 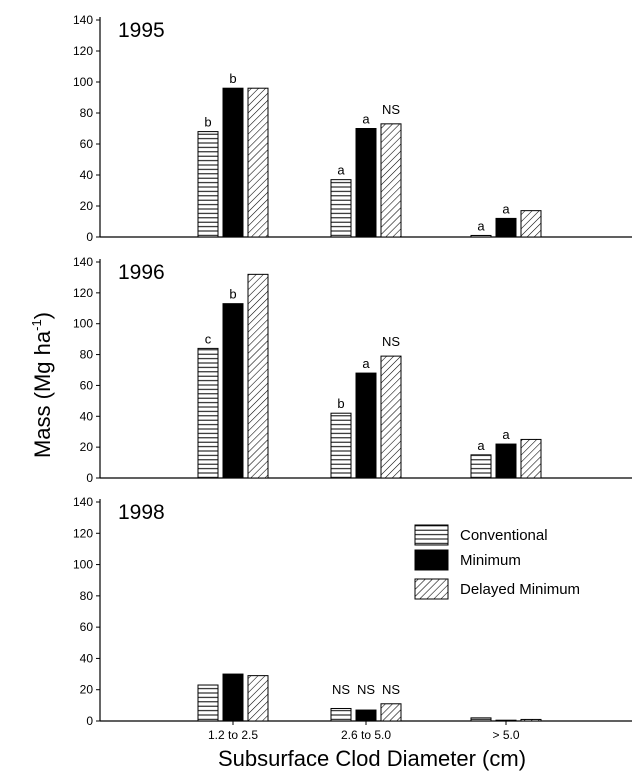 What do you see at coordinates (233, 735) in the screenshot?
I see `x-tick-label: 1.2 to 2.5` at bounding box center [233, 735].